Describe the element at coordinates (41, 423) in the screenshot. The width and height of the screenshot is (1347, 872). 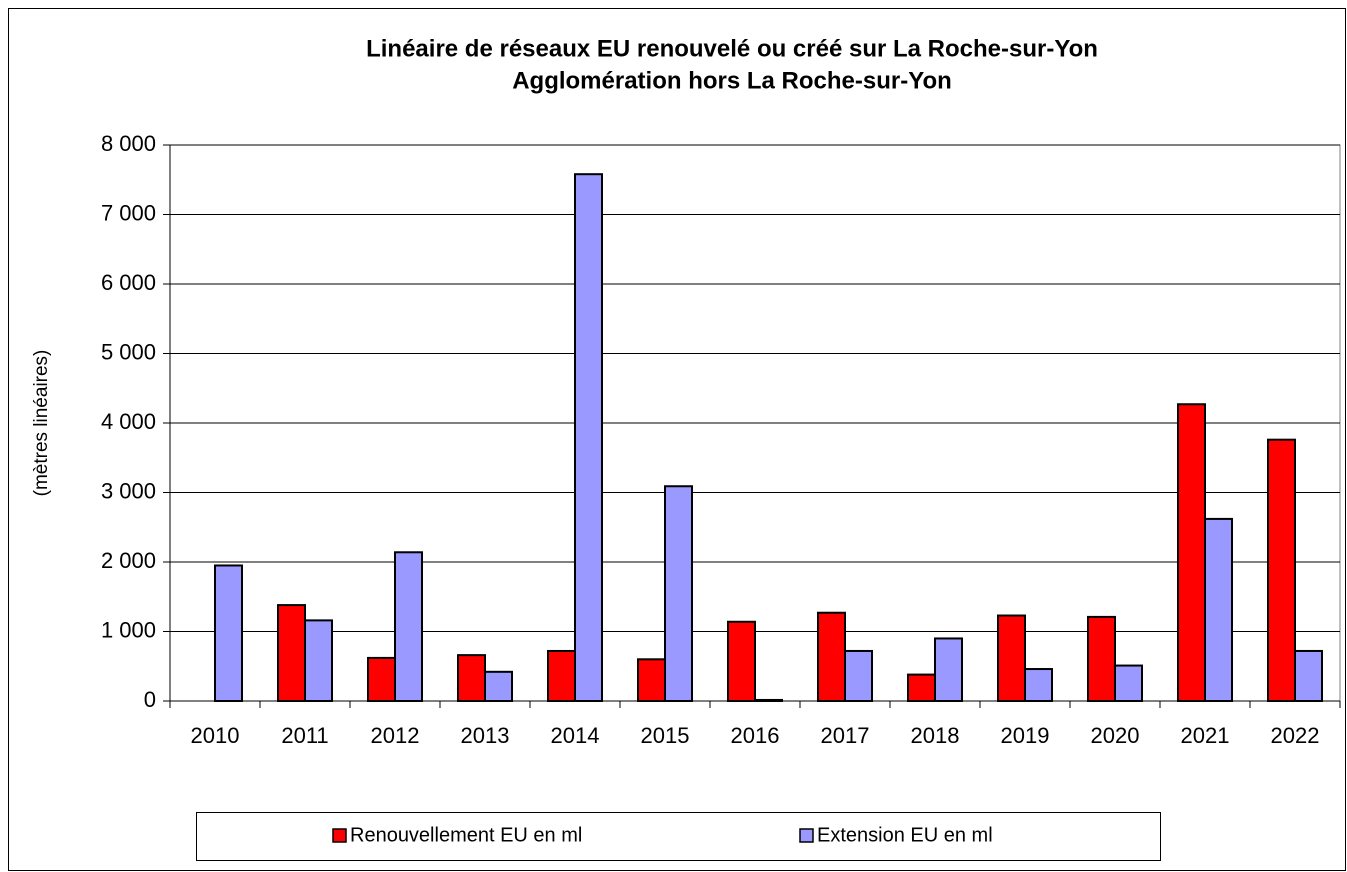
I see `y-axis-label: (mètres linéaires)` at that location.